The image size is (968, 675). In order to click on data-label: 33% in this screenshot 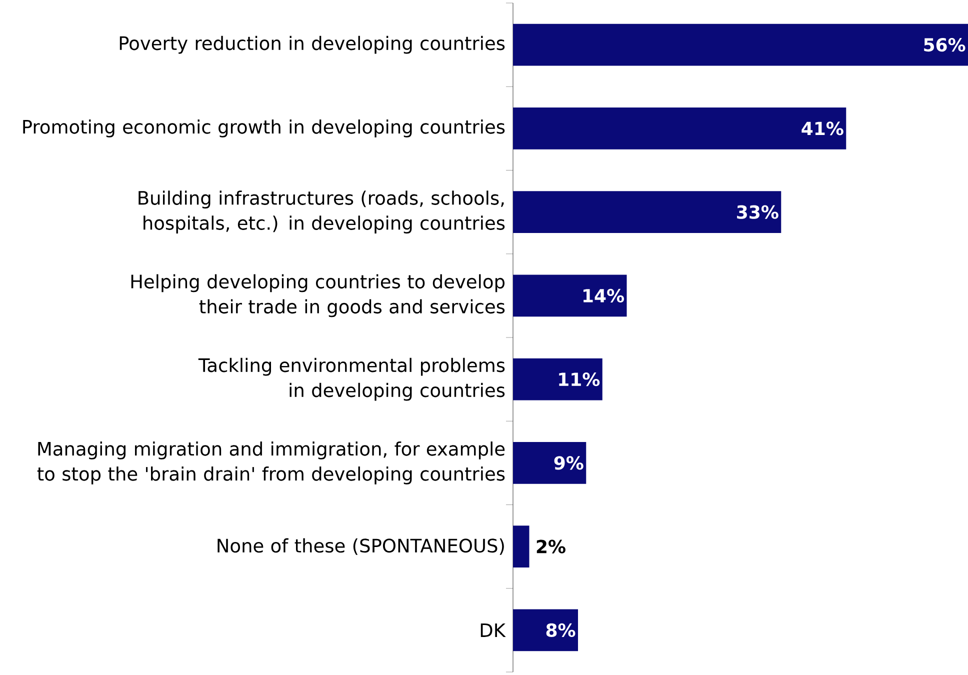, I will do `click(757, 212)`.